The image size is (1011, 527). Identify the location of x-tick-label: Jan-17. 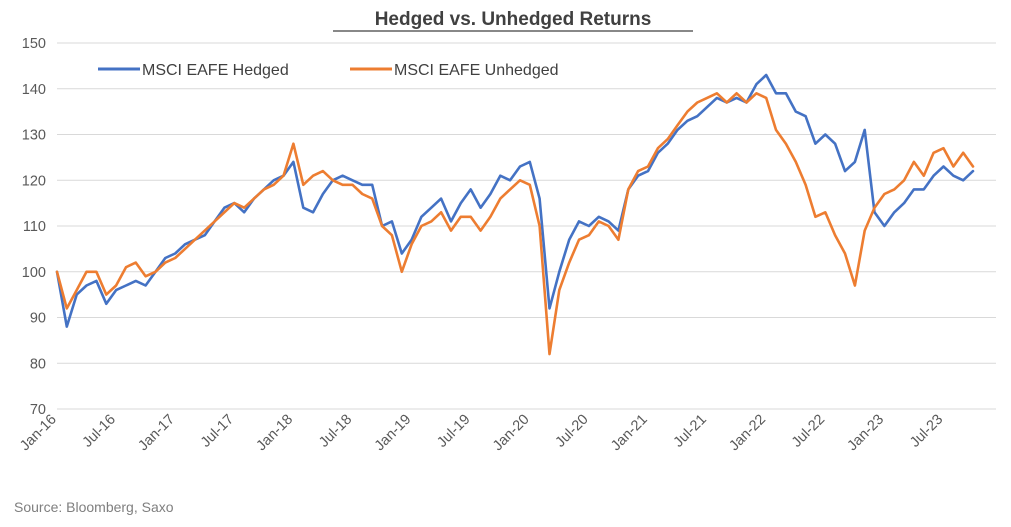
(156, 433).